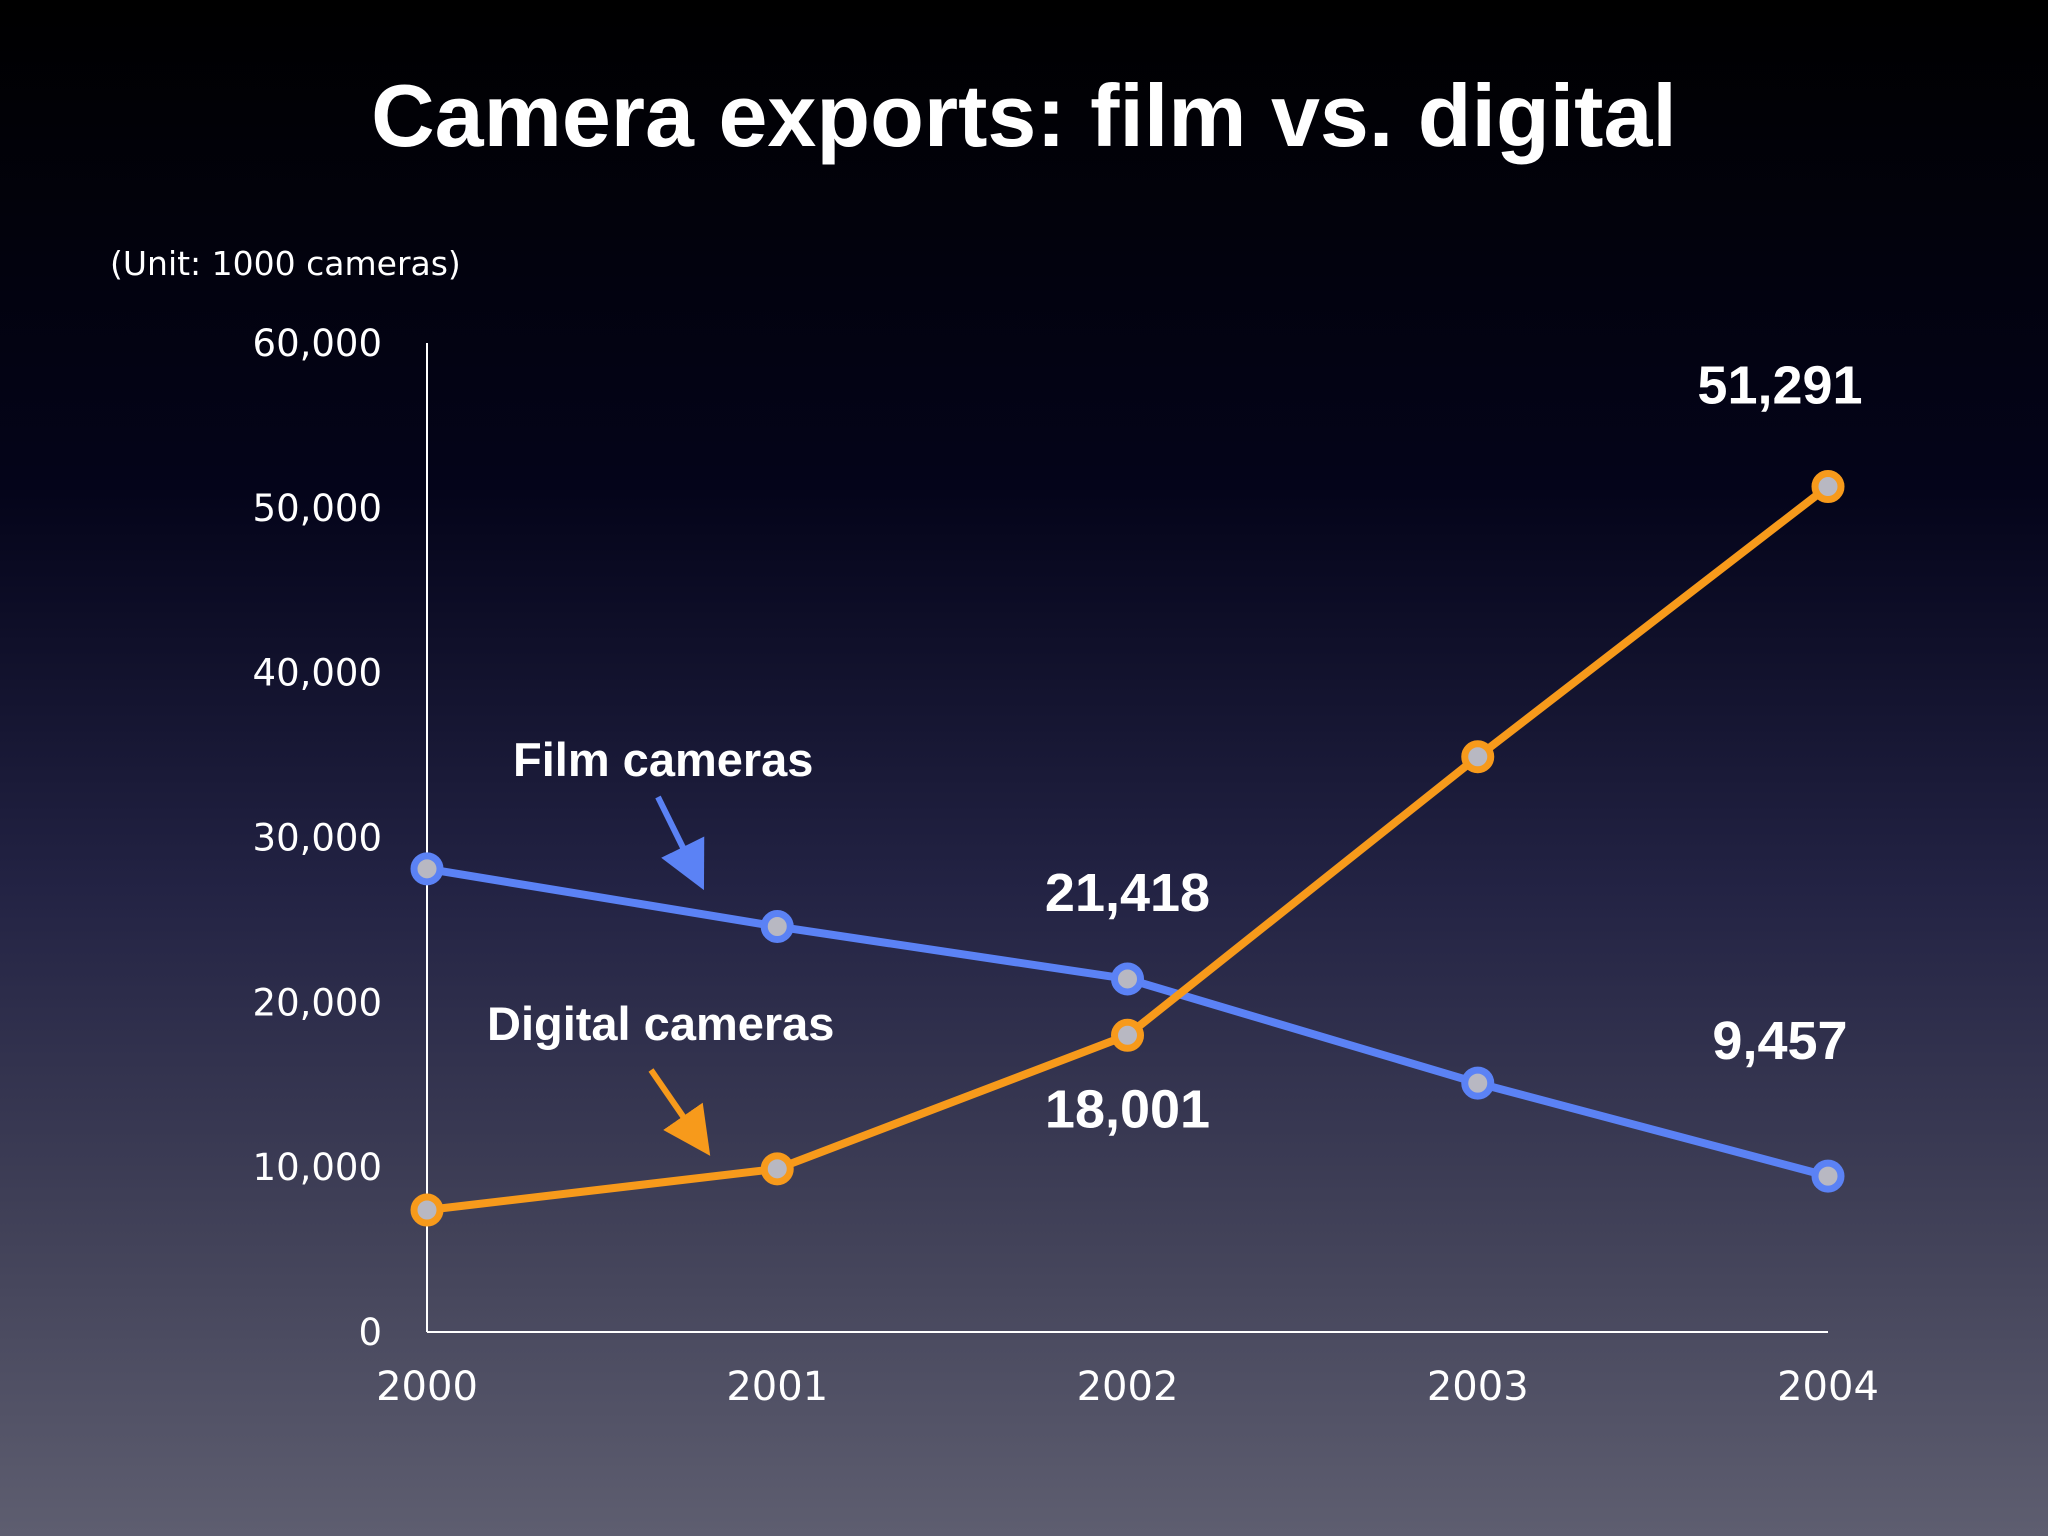  I want to click on x-tick-label: 2004, so click(1828, 1387).